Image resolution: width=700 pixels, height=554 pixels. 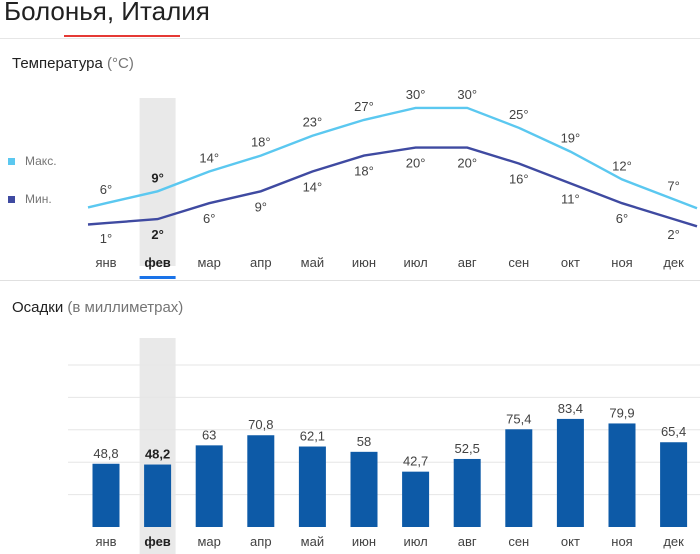 I want to click on precipitation-value-label: 65,4, so click(x=673, y=431).